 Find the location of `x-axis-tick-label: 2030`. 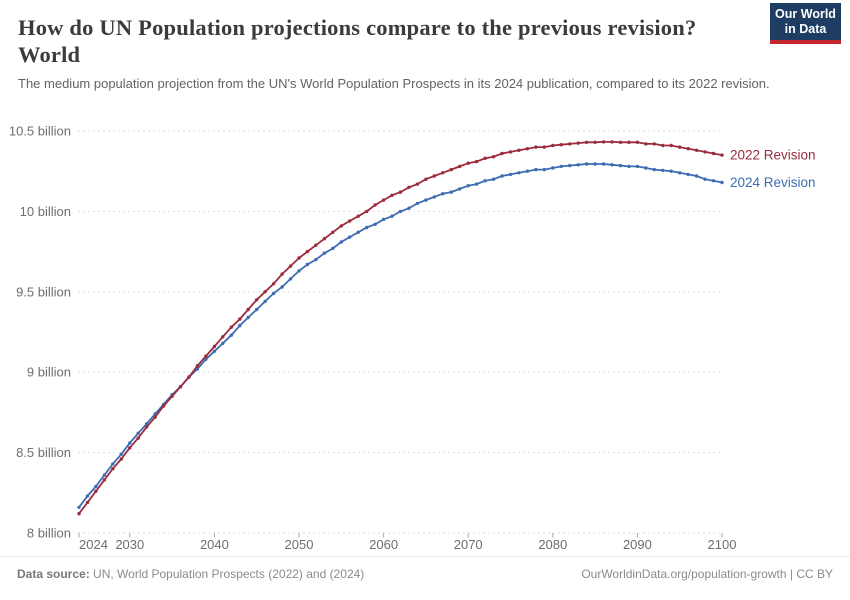

x-axis-tick-label: 2030 is located at coordinates (129, 544).